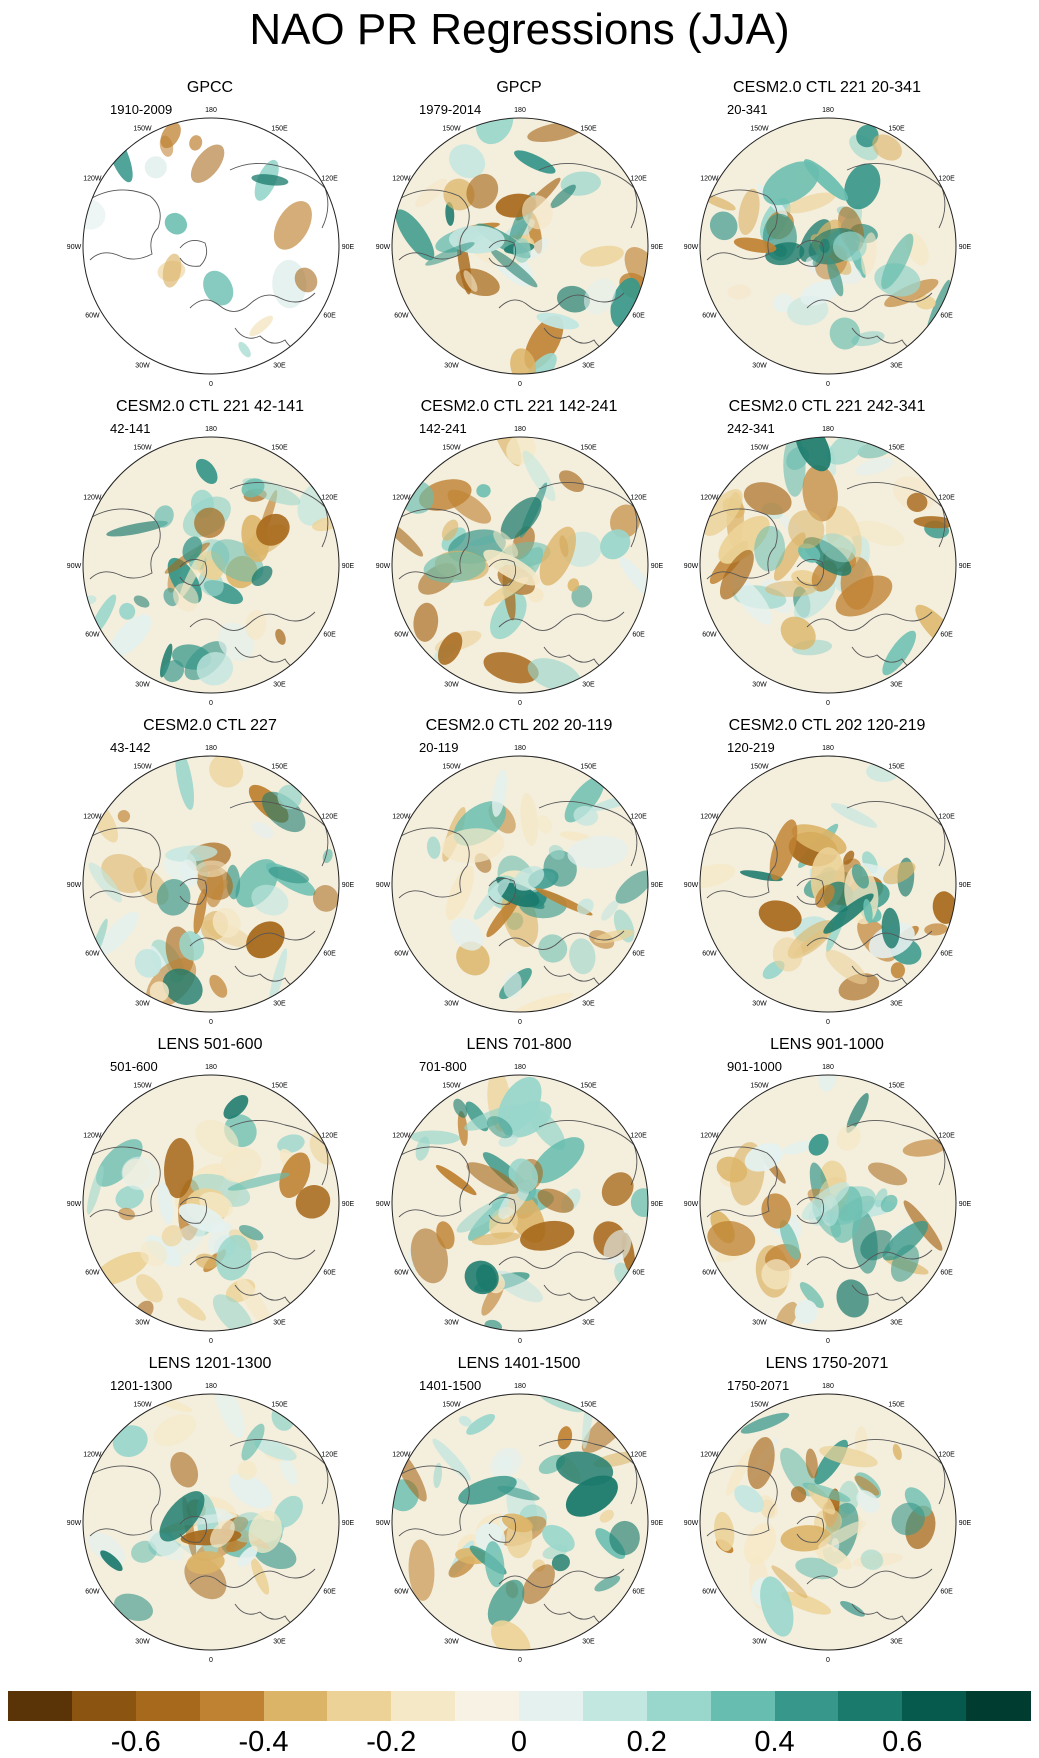  I want to click on colorbar-tick-label: 0.4, so click(774, 1742).